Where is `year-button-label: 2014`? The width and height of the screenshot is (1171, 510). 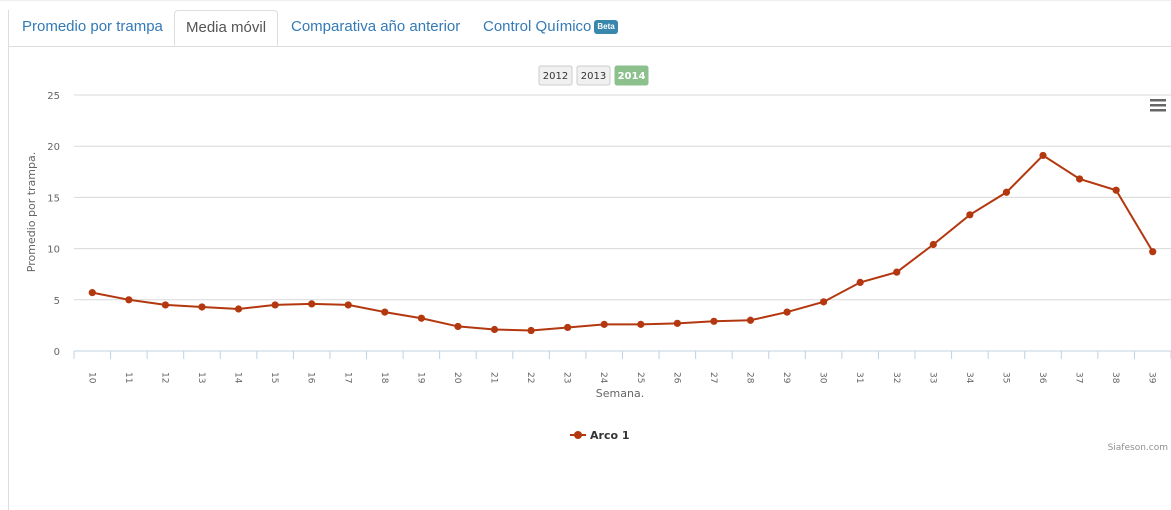
year-button-label: 2014 is located at coordinates (632, 76).